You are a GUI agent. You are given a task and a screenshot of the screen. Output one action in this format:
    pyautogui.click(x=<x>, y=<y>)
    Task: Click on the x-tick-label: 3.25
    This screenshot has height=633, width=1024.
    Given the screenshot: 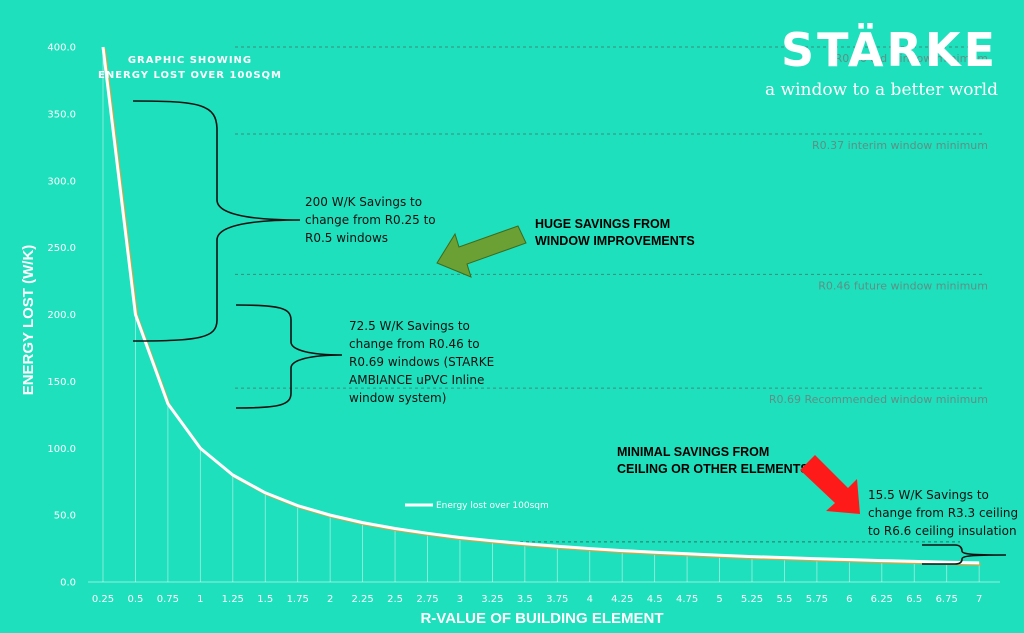 What is the action you would take?
    pyautogui.click(x=492, y=599)
    